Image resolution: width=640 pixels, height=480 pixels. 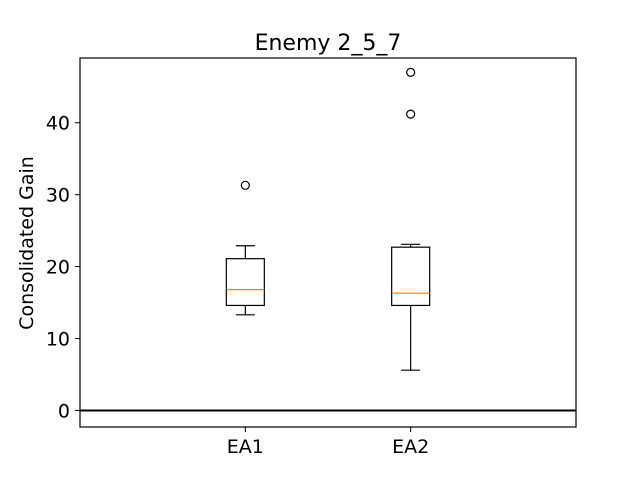 I want to click on y-tick-label: 30, so click(x=58, y=196).